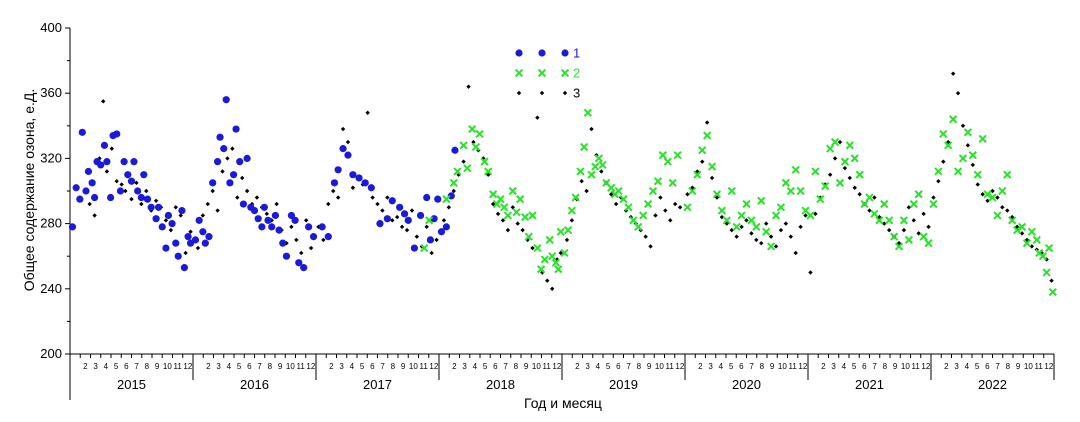  I want to click on y-axis-title: Общее содержание озона, е.Д., so click(29, 190).